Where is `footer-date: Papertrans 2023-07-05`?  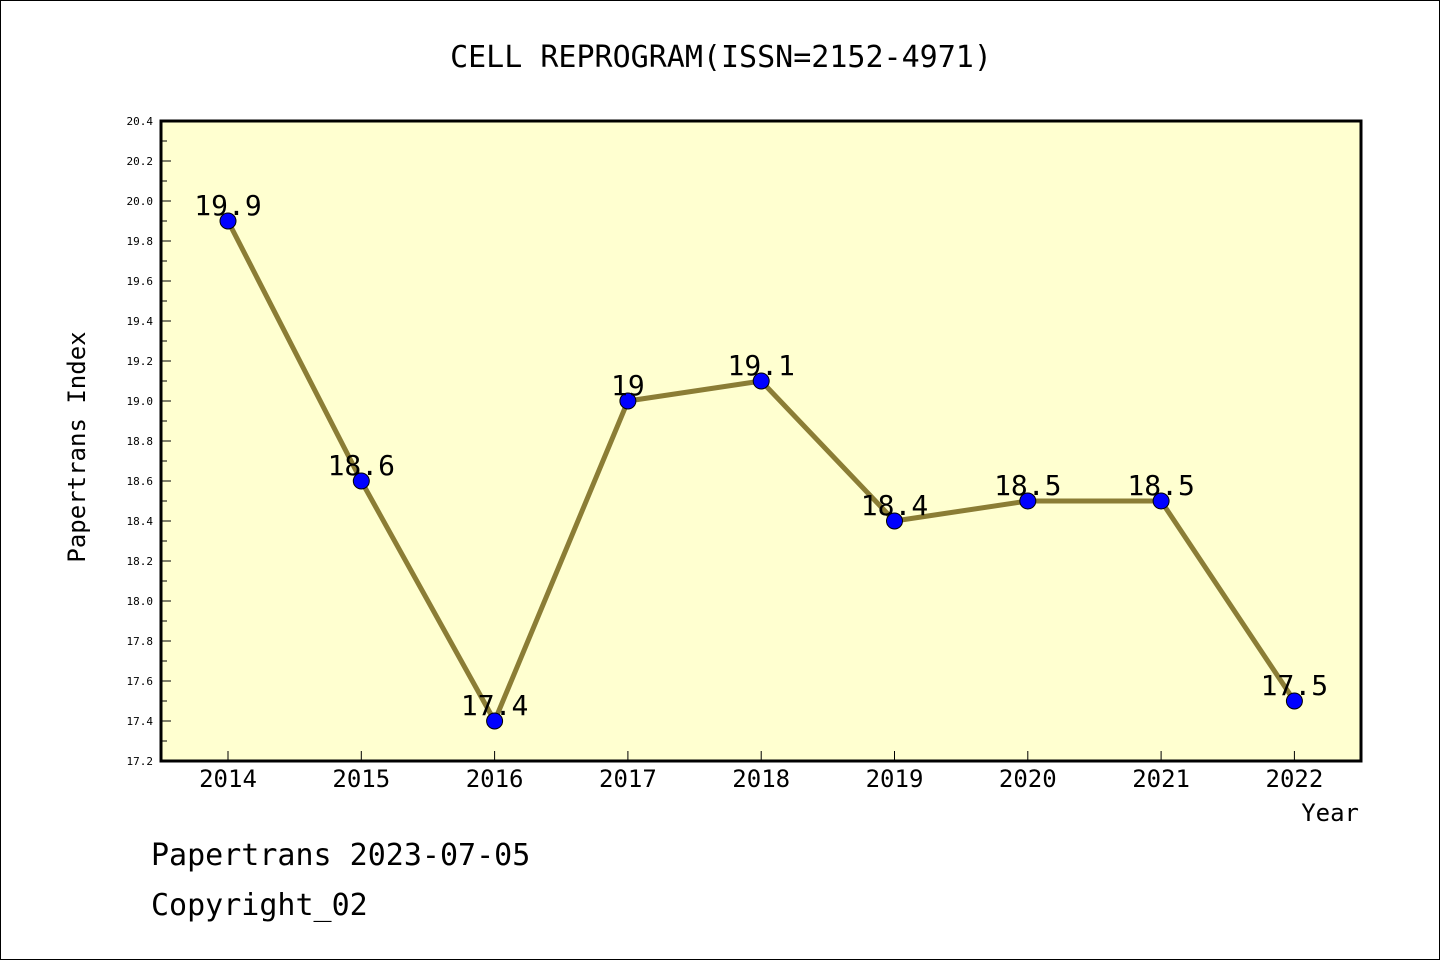
footer-date: Papertrans 2023-07-05 is located at coordinates (340, 855).